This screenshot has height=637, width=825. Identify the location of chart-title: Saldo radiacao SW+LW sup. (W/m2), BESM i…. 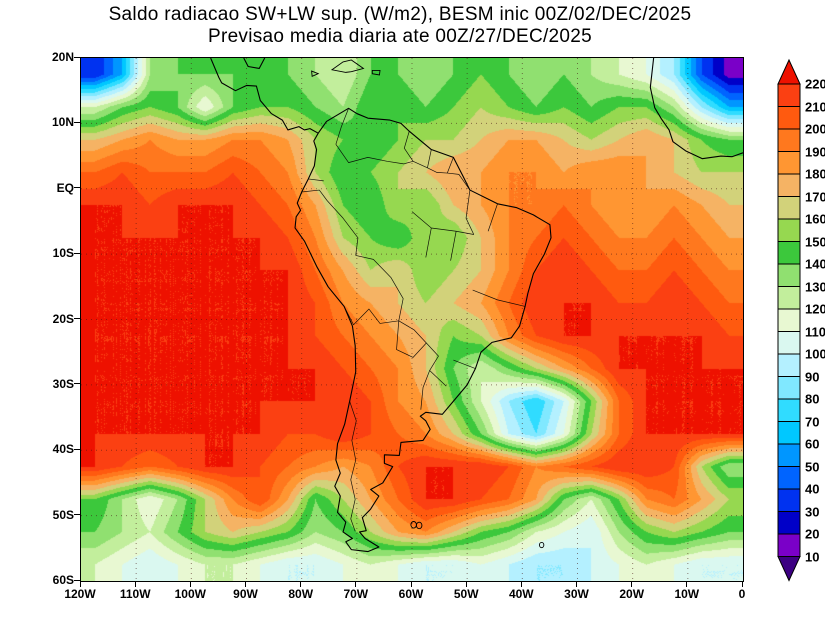
(400, 14).